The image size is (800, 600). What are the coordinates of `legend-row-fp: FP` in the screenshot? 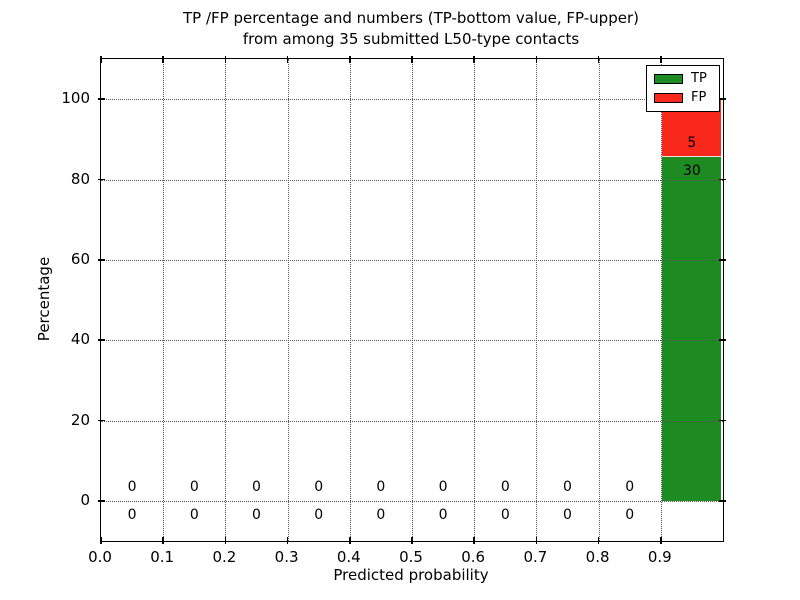 It's located at (683, 98).